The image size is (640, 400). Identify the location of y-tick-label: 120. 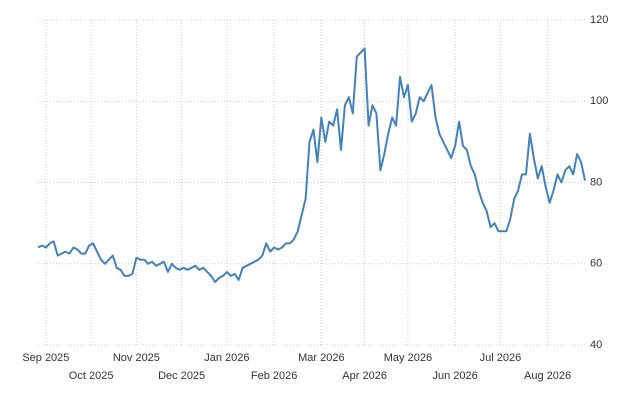
(599, 20).